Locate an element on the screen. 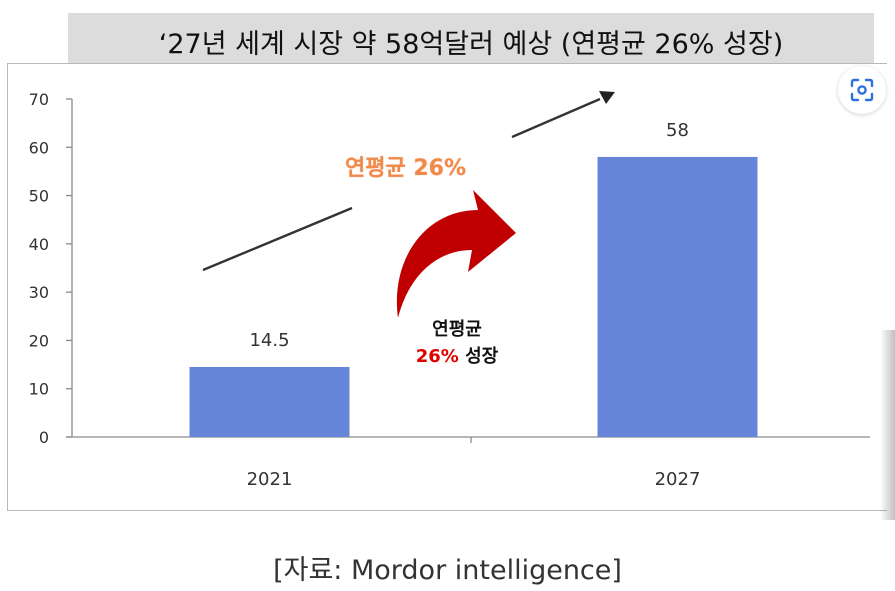 Image resolution: width=895 pixels, height=591 pixels. bar-2027 is located at coordinates (677, 296).